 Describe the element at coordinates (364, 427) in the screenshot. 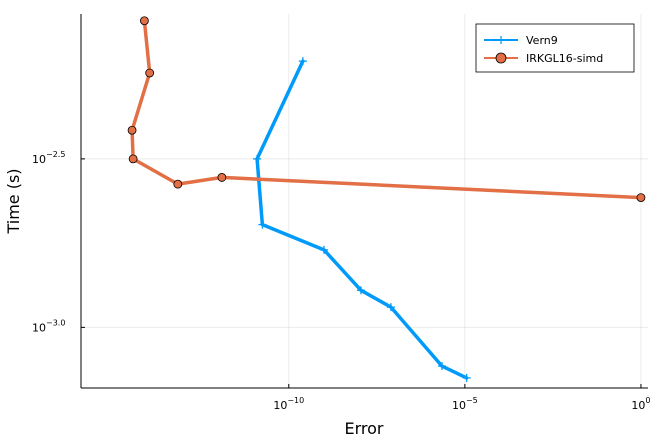

I see `x-axis-label: Error` at that location.